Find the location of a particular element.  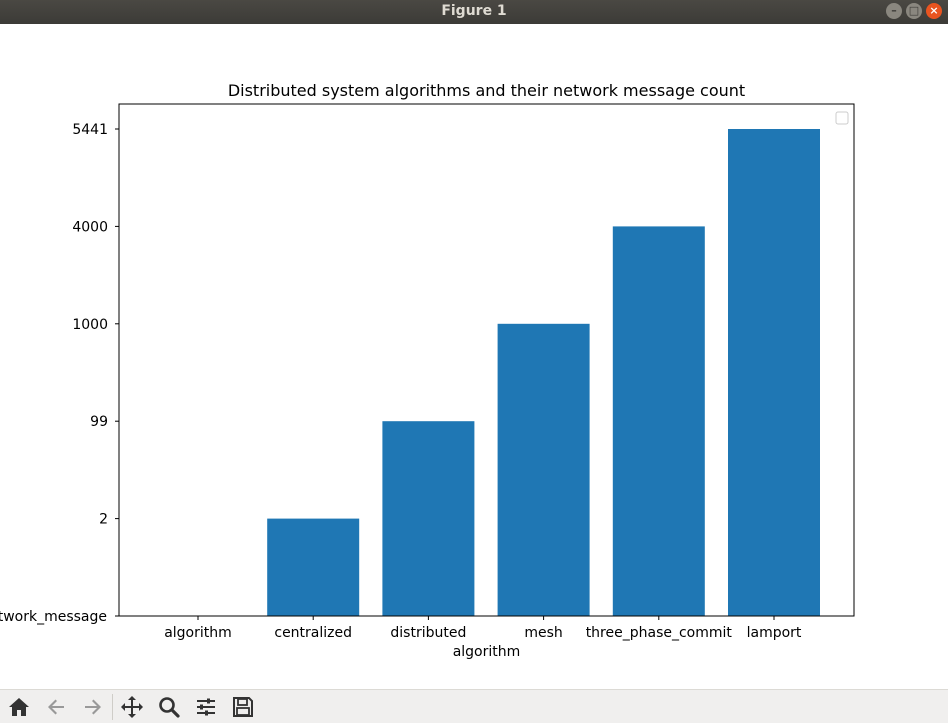

toolbar-separator is located at coordinates (112, 706).